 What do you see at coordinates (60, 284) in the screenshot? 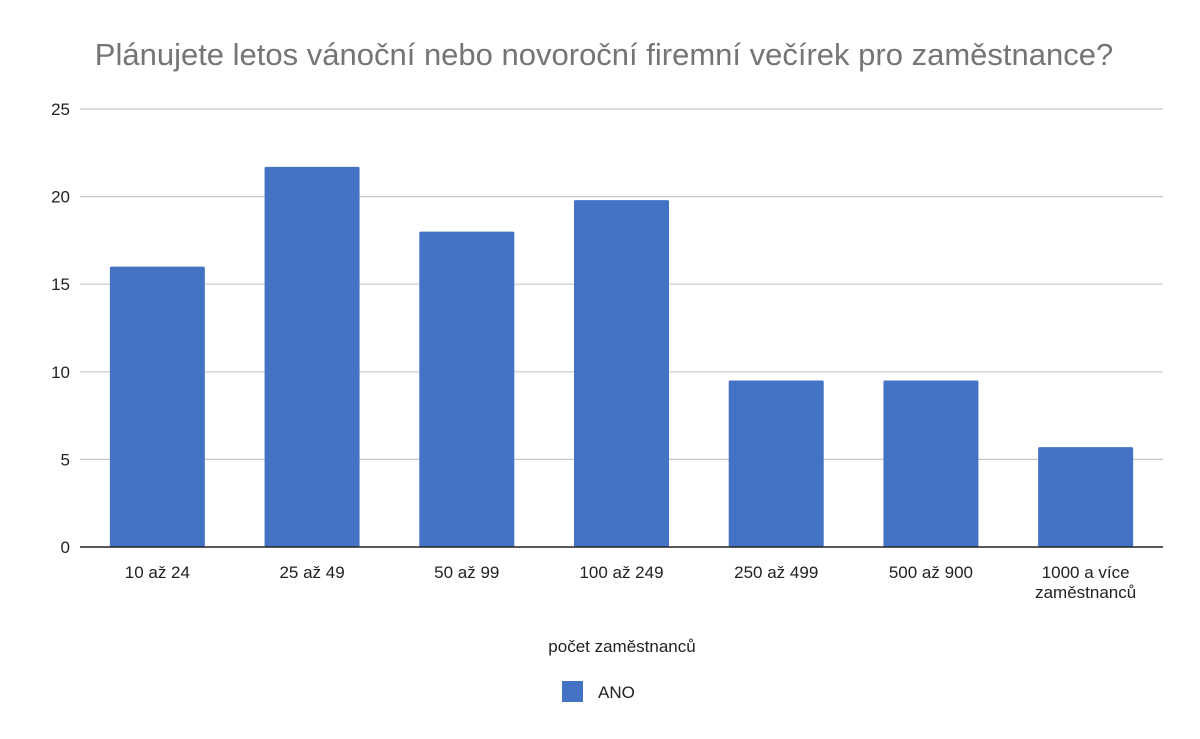
I see `y-tick-label: 15` at bounding box center [60, 284].